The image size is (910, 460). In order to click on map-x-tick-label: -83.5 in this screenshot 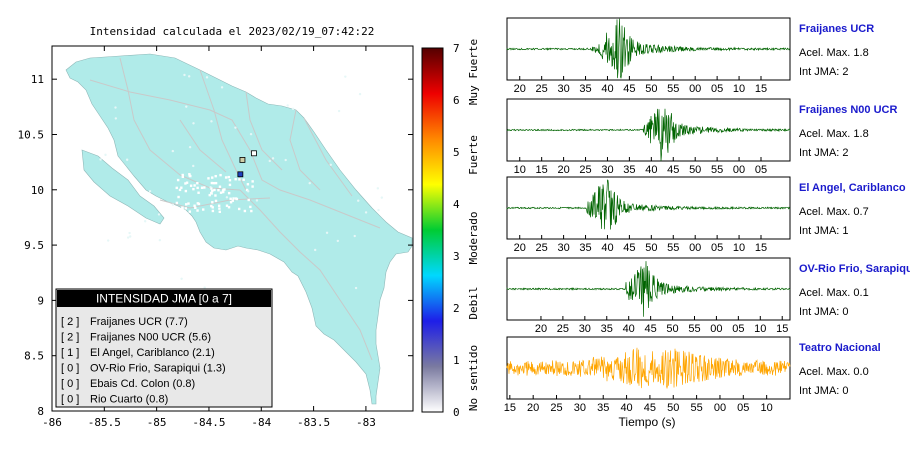, I will do `click(313, 422)`.